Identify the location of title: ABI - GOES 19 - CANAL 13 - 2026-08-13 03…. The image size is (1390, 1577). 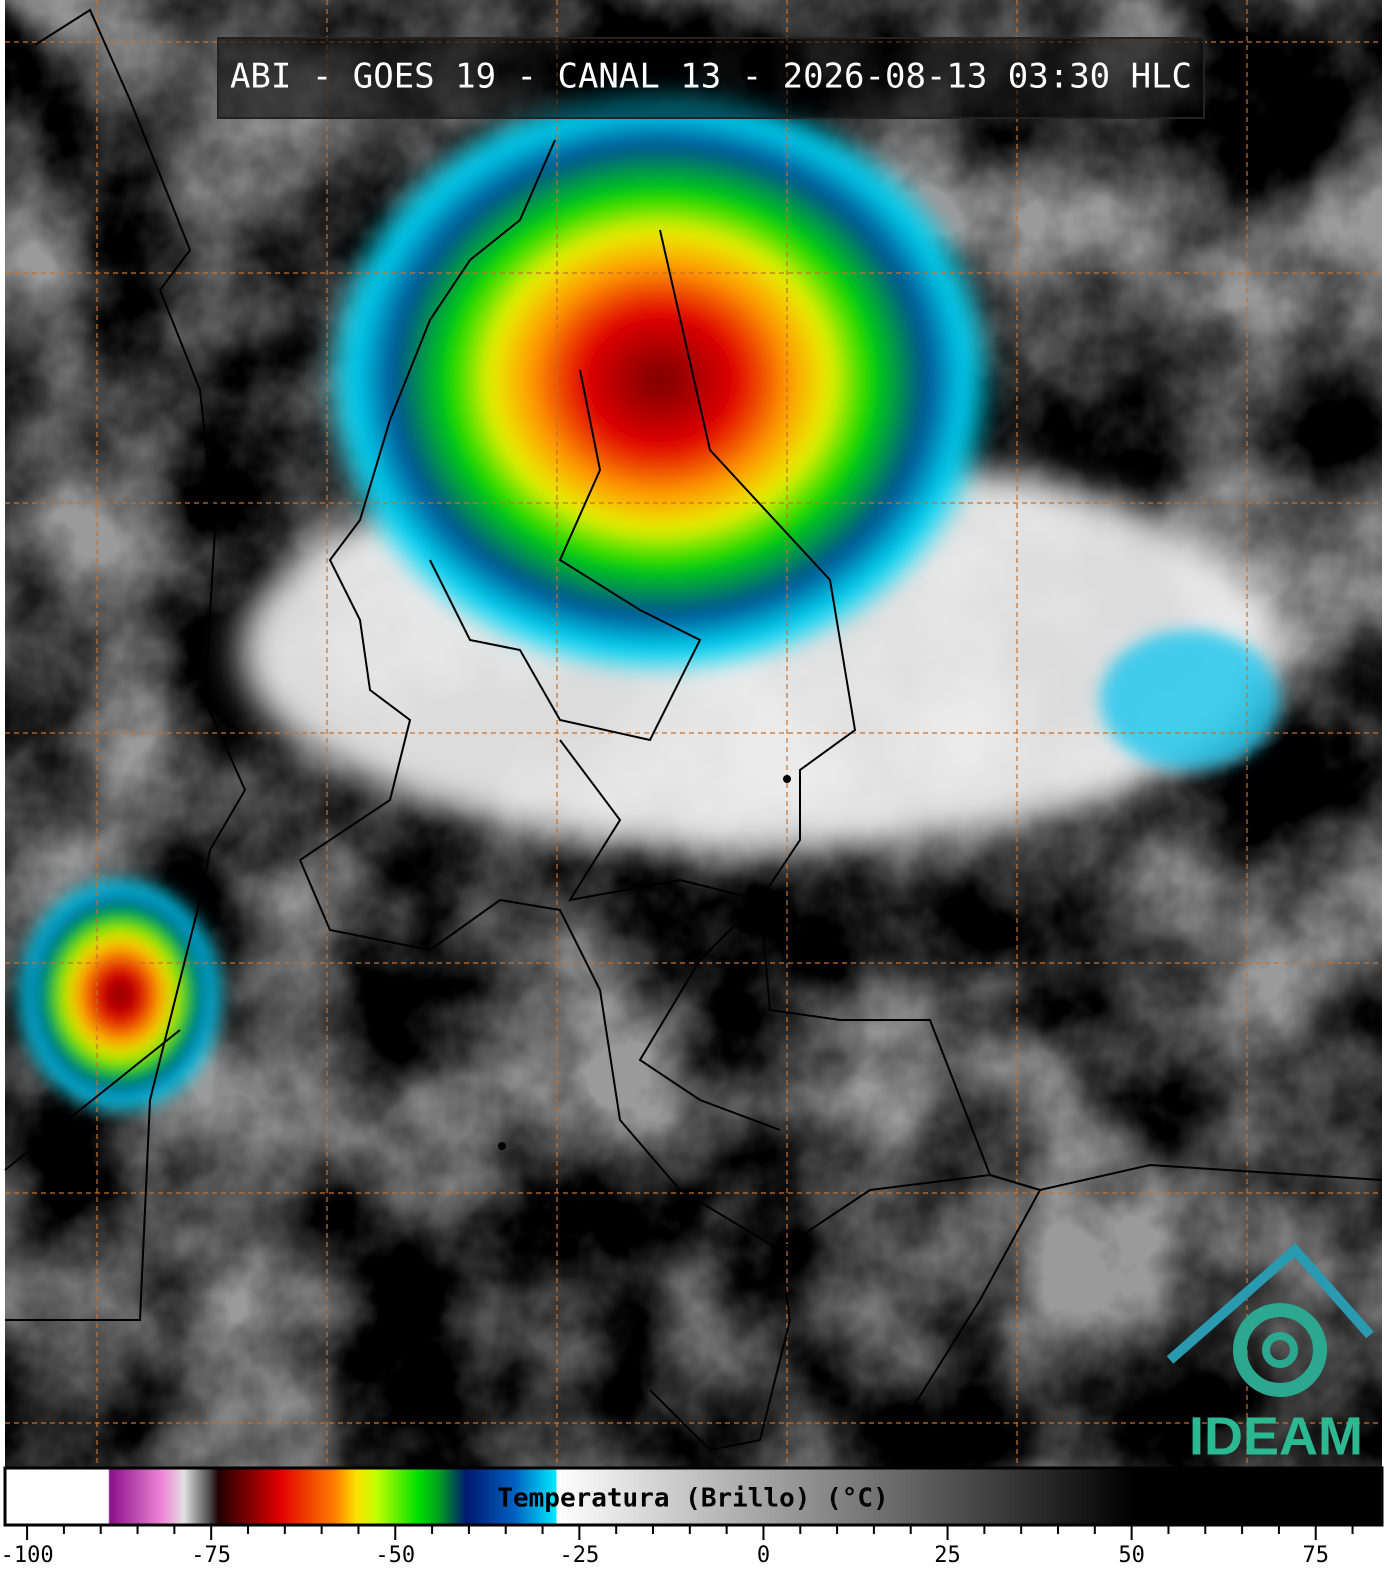
(711, 77).